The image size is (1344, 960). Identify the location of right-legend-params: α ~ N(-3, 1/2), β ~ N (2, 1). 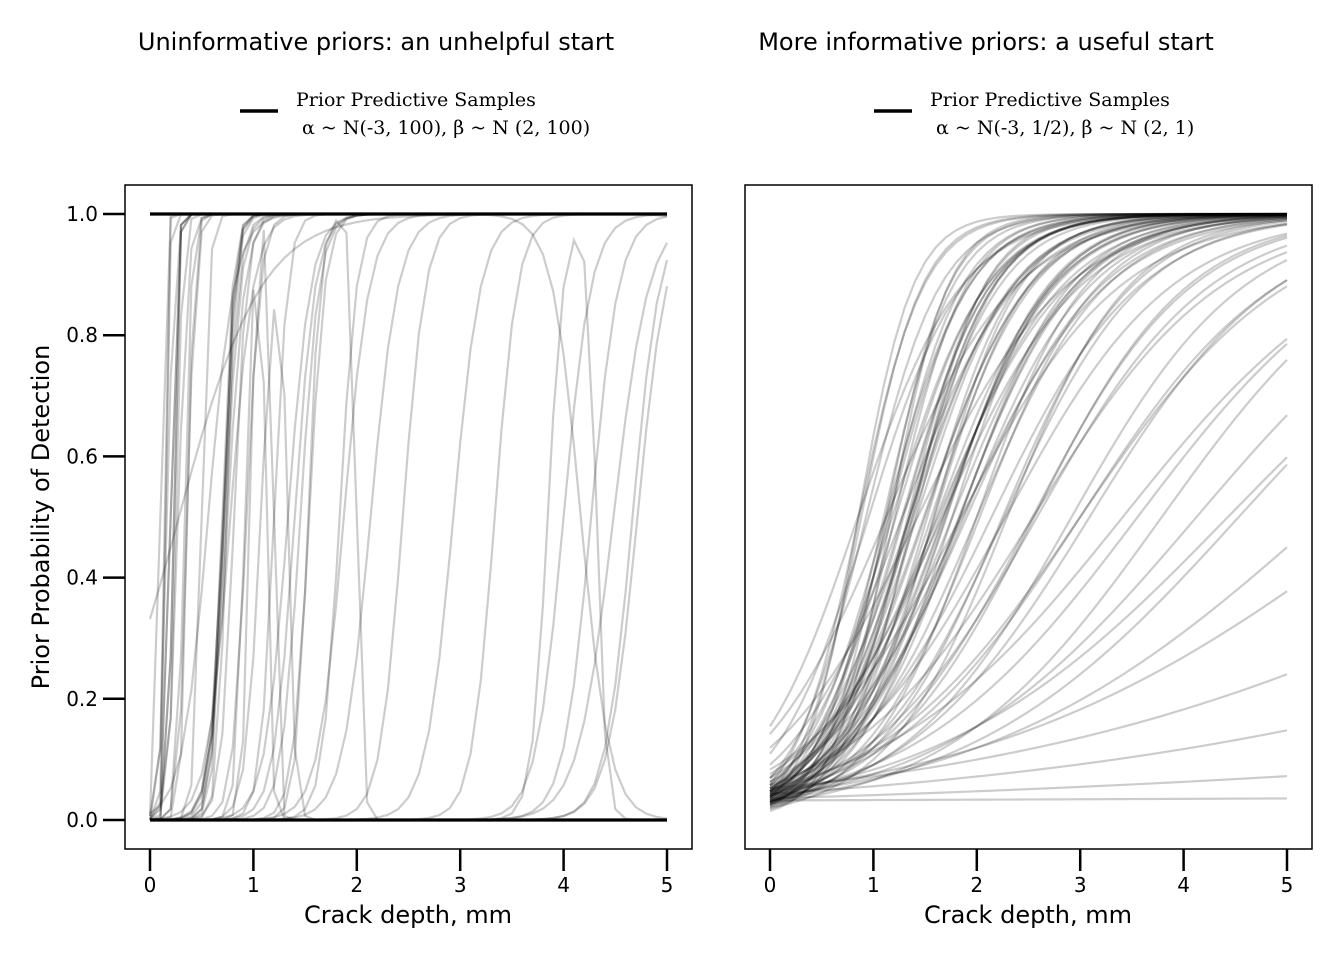
(1065, 128).